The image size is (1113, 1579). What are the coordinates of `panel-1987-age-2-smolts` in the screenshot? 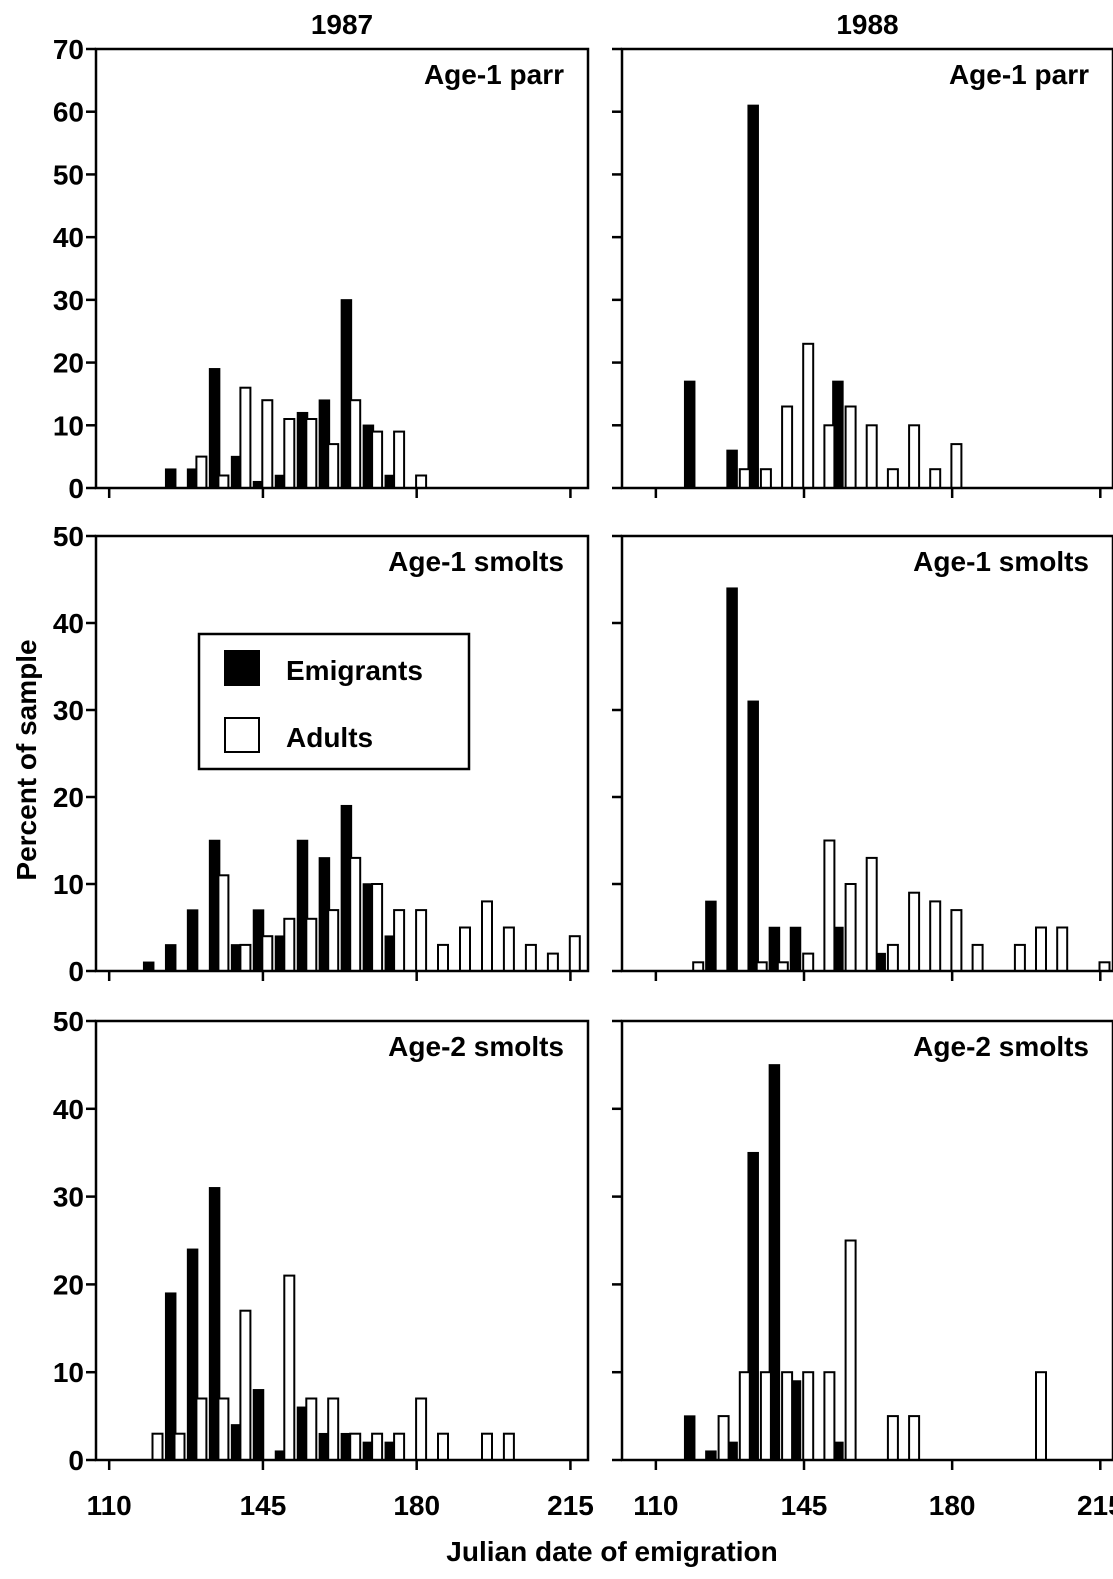 It's located at (338, 1244).